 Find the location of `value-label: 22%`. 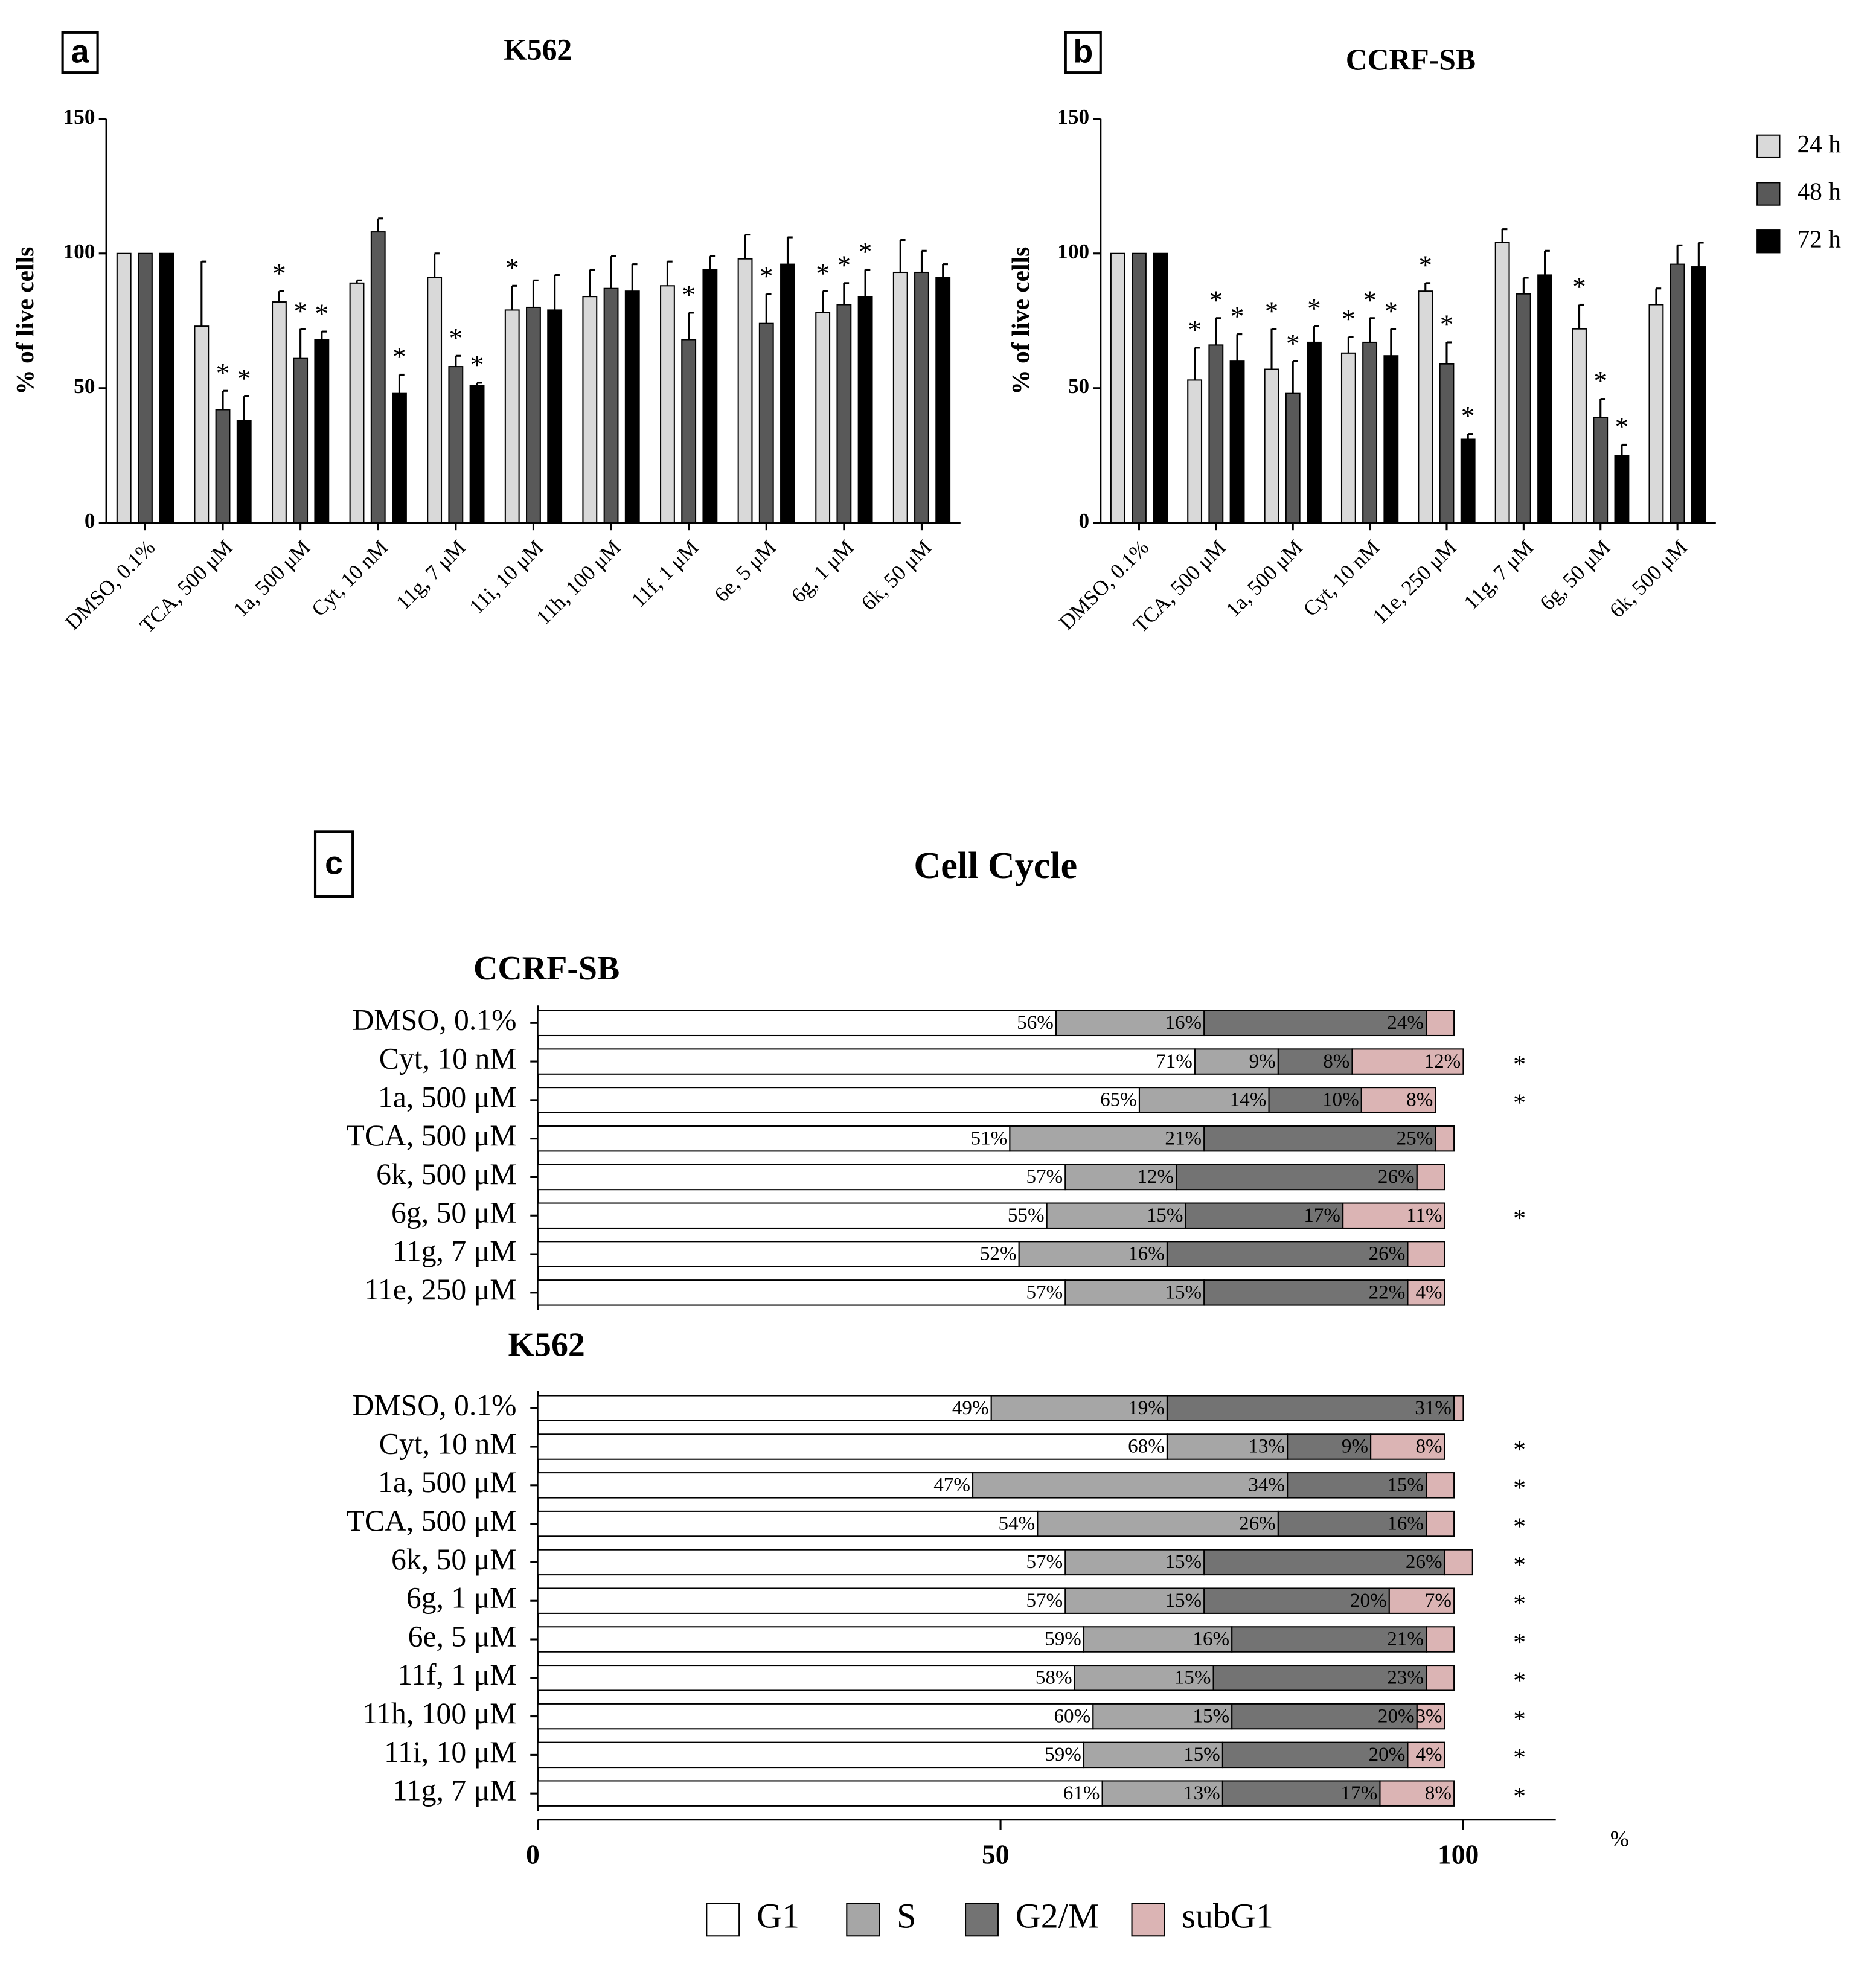

value-label: 22% is located at coordinates (1387, 1293).